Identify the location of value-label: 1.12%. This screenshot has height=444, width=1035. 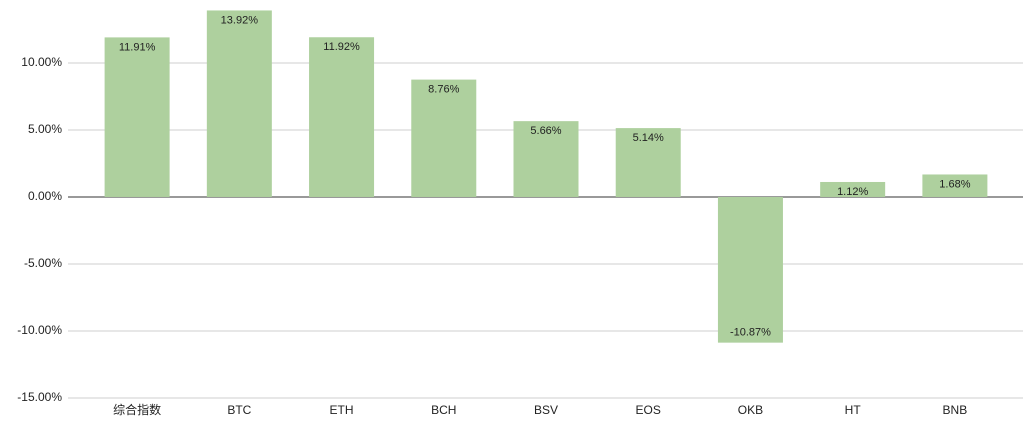
(852, 192).